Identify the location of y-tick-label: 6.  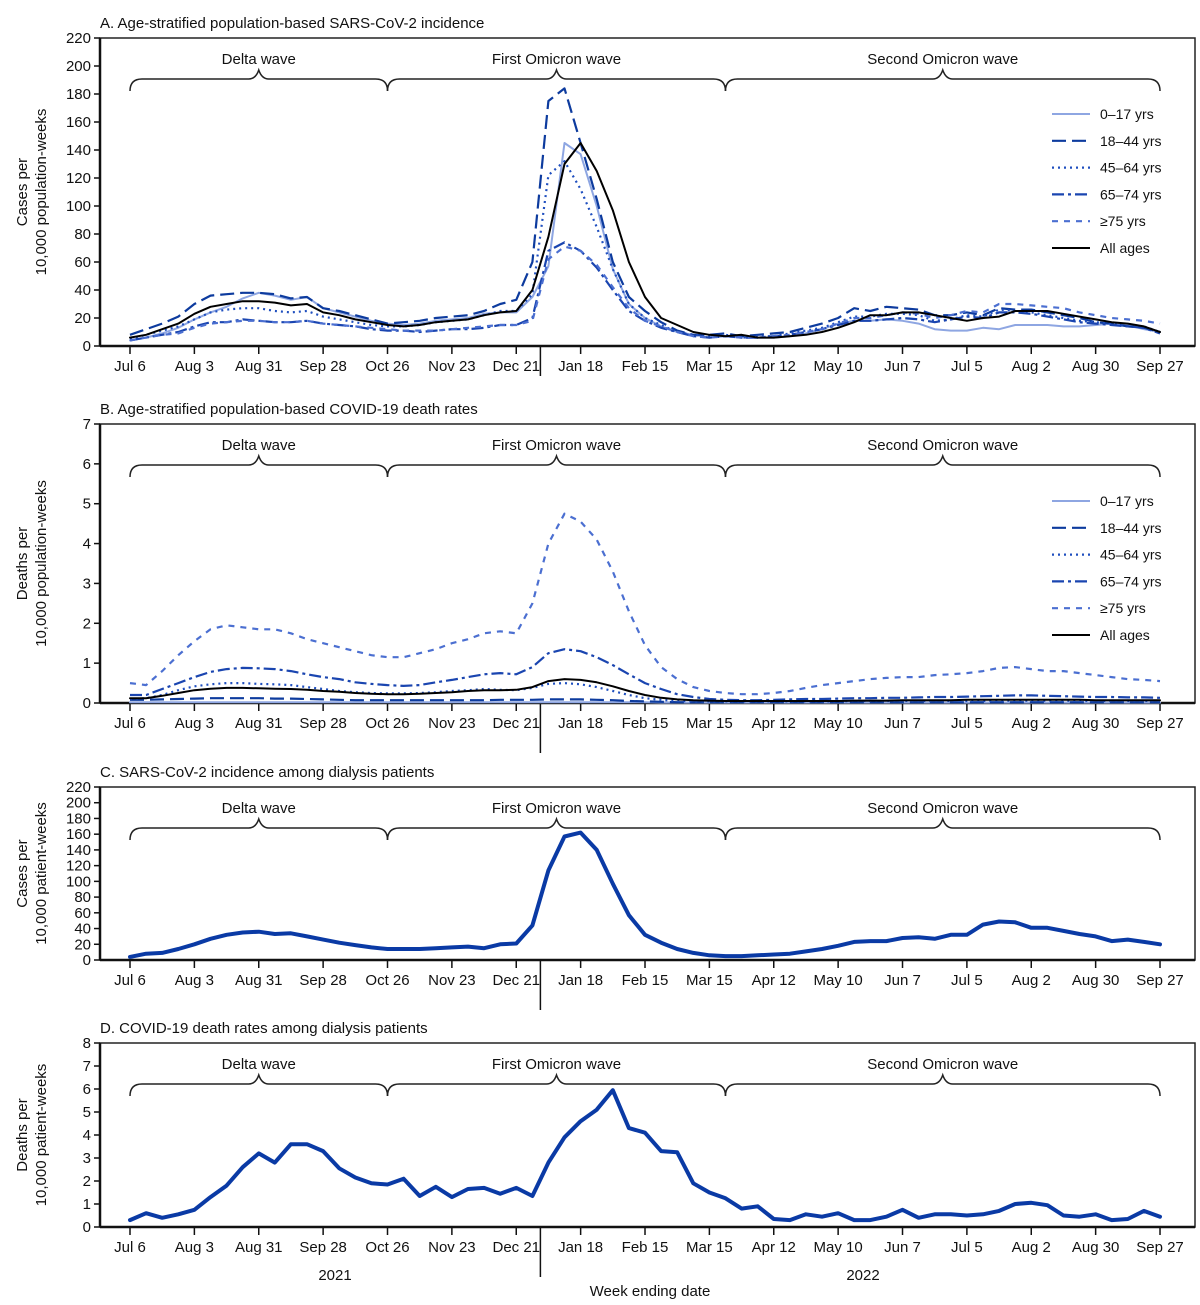
(87, 464).